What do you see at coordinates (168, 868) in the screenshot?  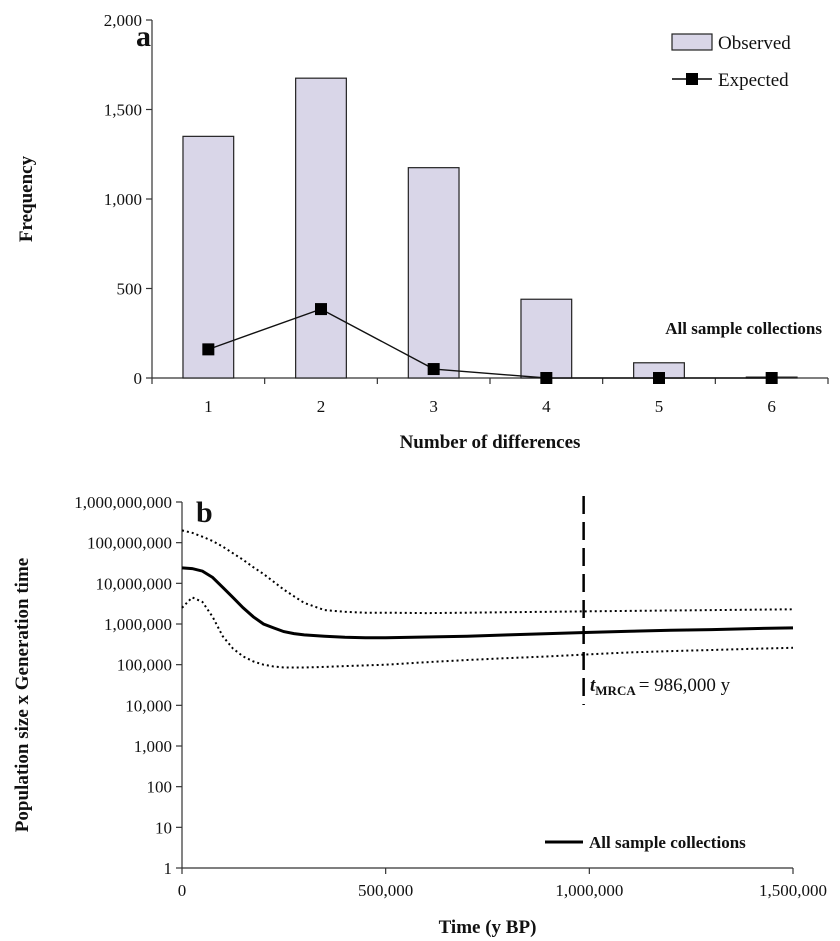 I see `b-y-tick-label: 1` at bounding box center [168, 868].